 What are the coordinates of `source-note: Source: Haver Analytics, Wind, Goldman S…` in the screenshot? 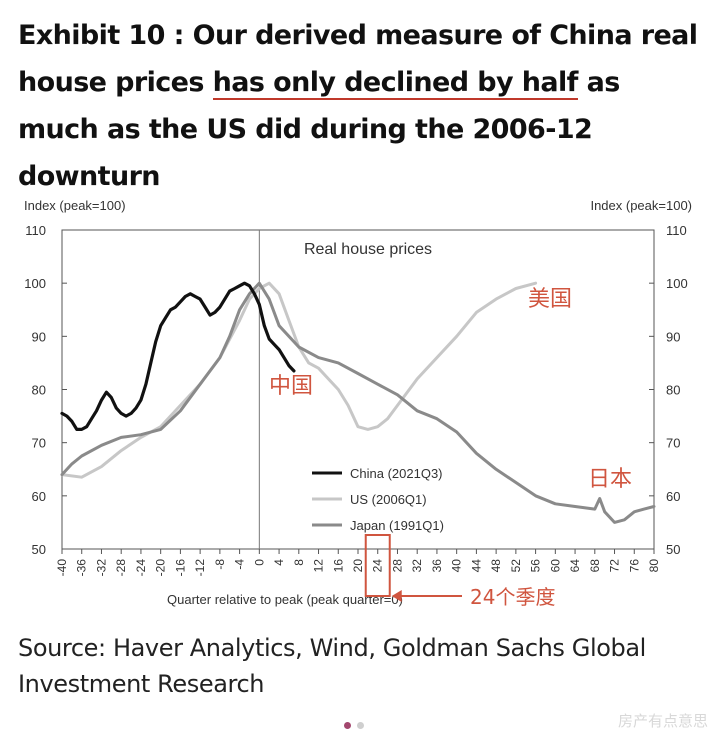 It's located at (332, 666).